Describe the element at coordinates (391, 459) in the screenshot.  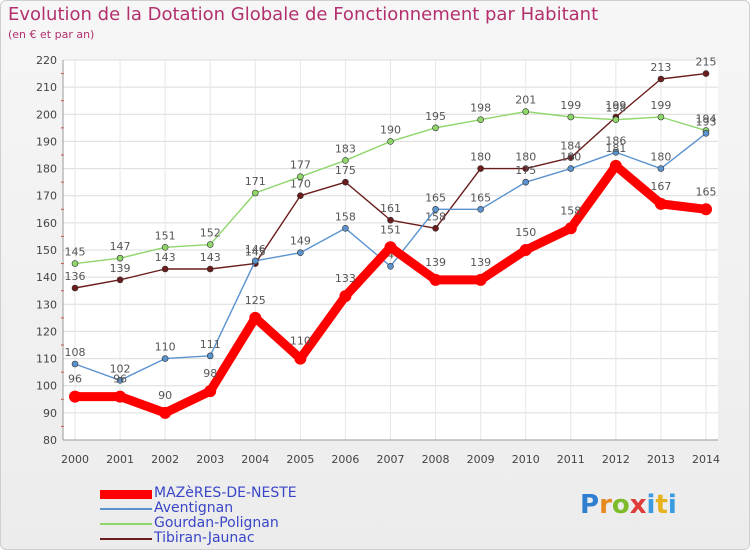
I see `x-tick-label: 2007` at that location.